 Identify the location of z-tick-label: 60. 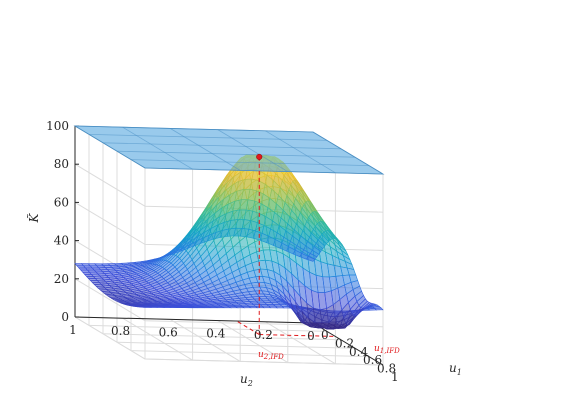
(61, 202).